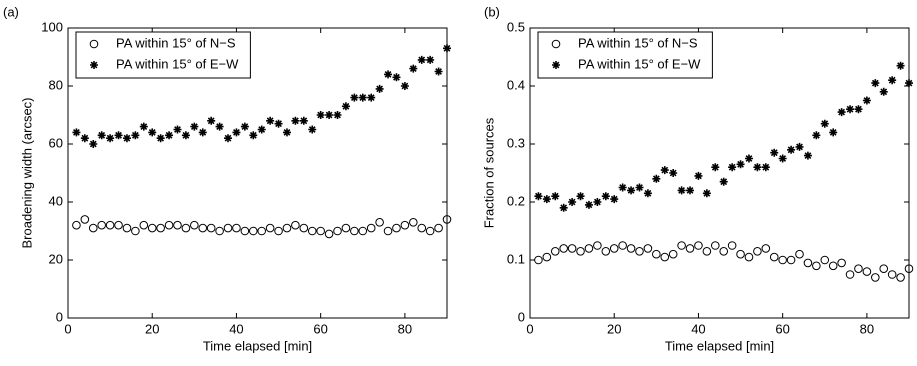 Image resolution: width=917 pixels, height=366 pixels. What do you see at coordinates (782, 328) in the screenshot?
I see `x-tick-label: 60` at bounding box center [782, 328].